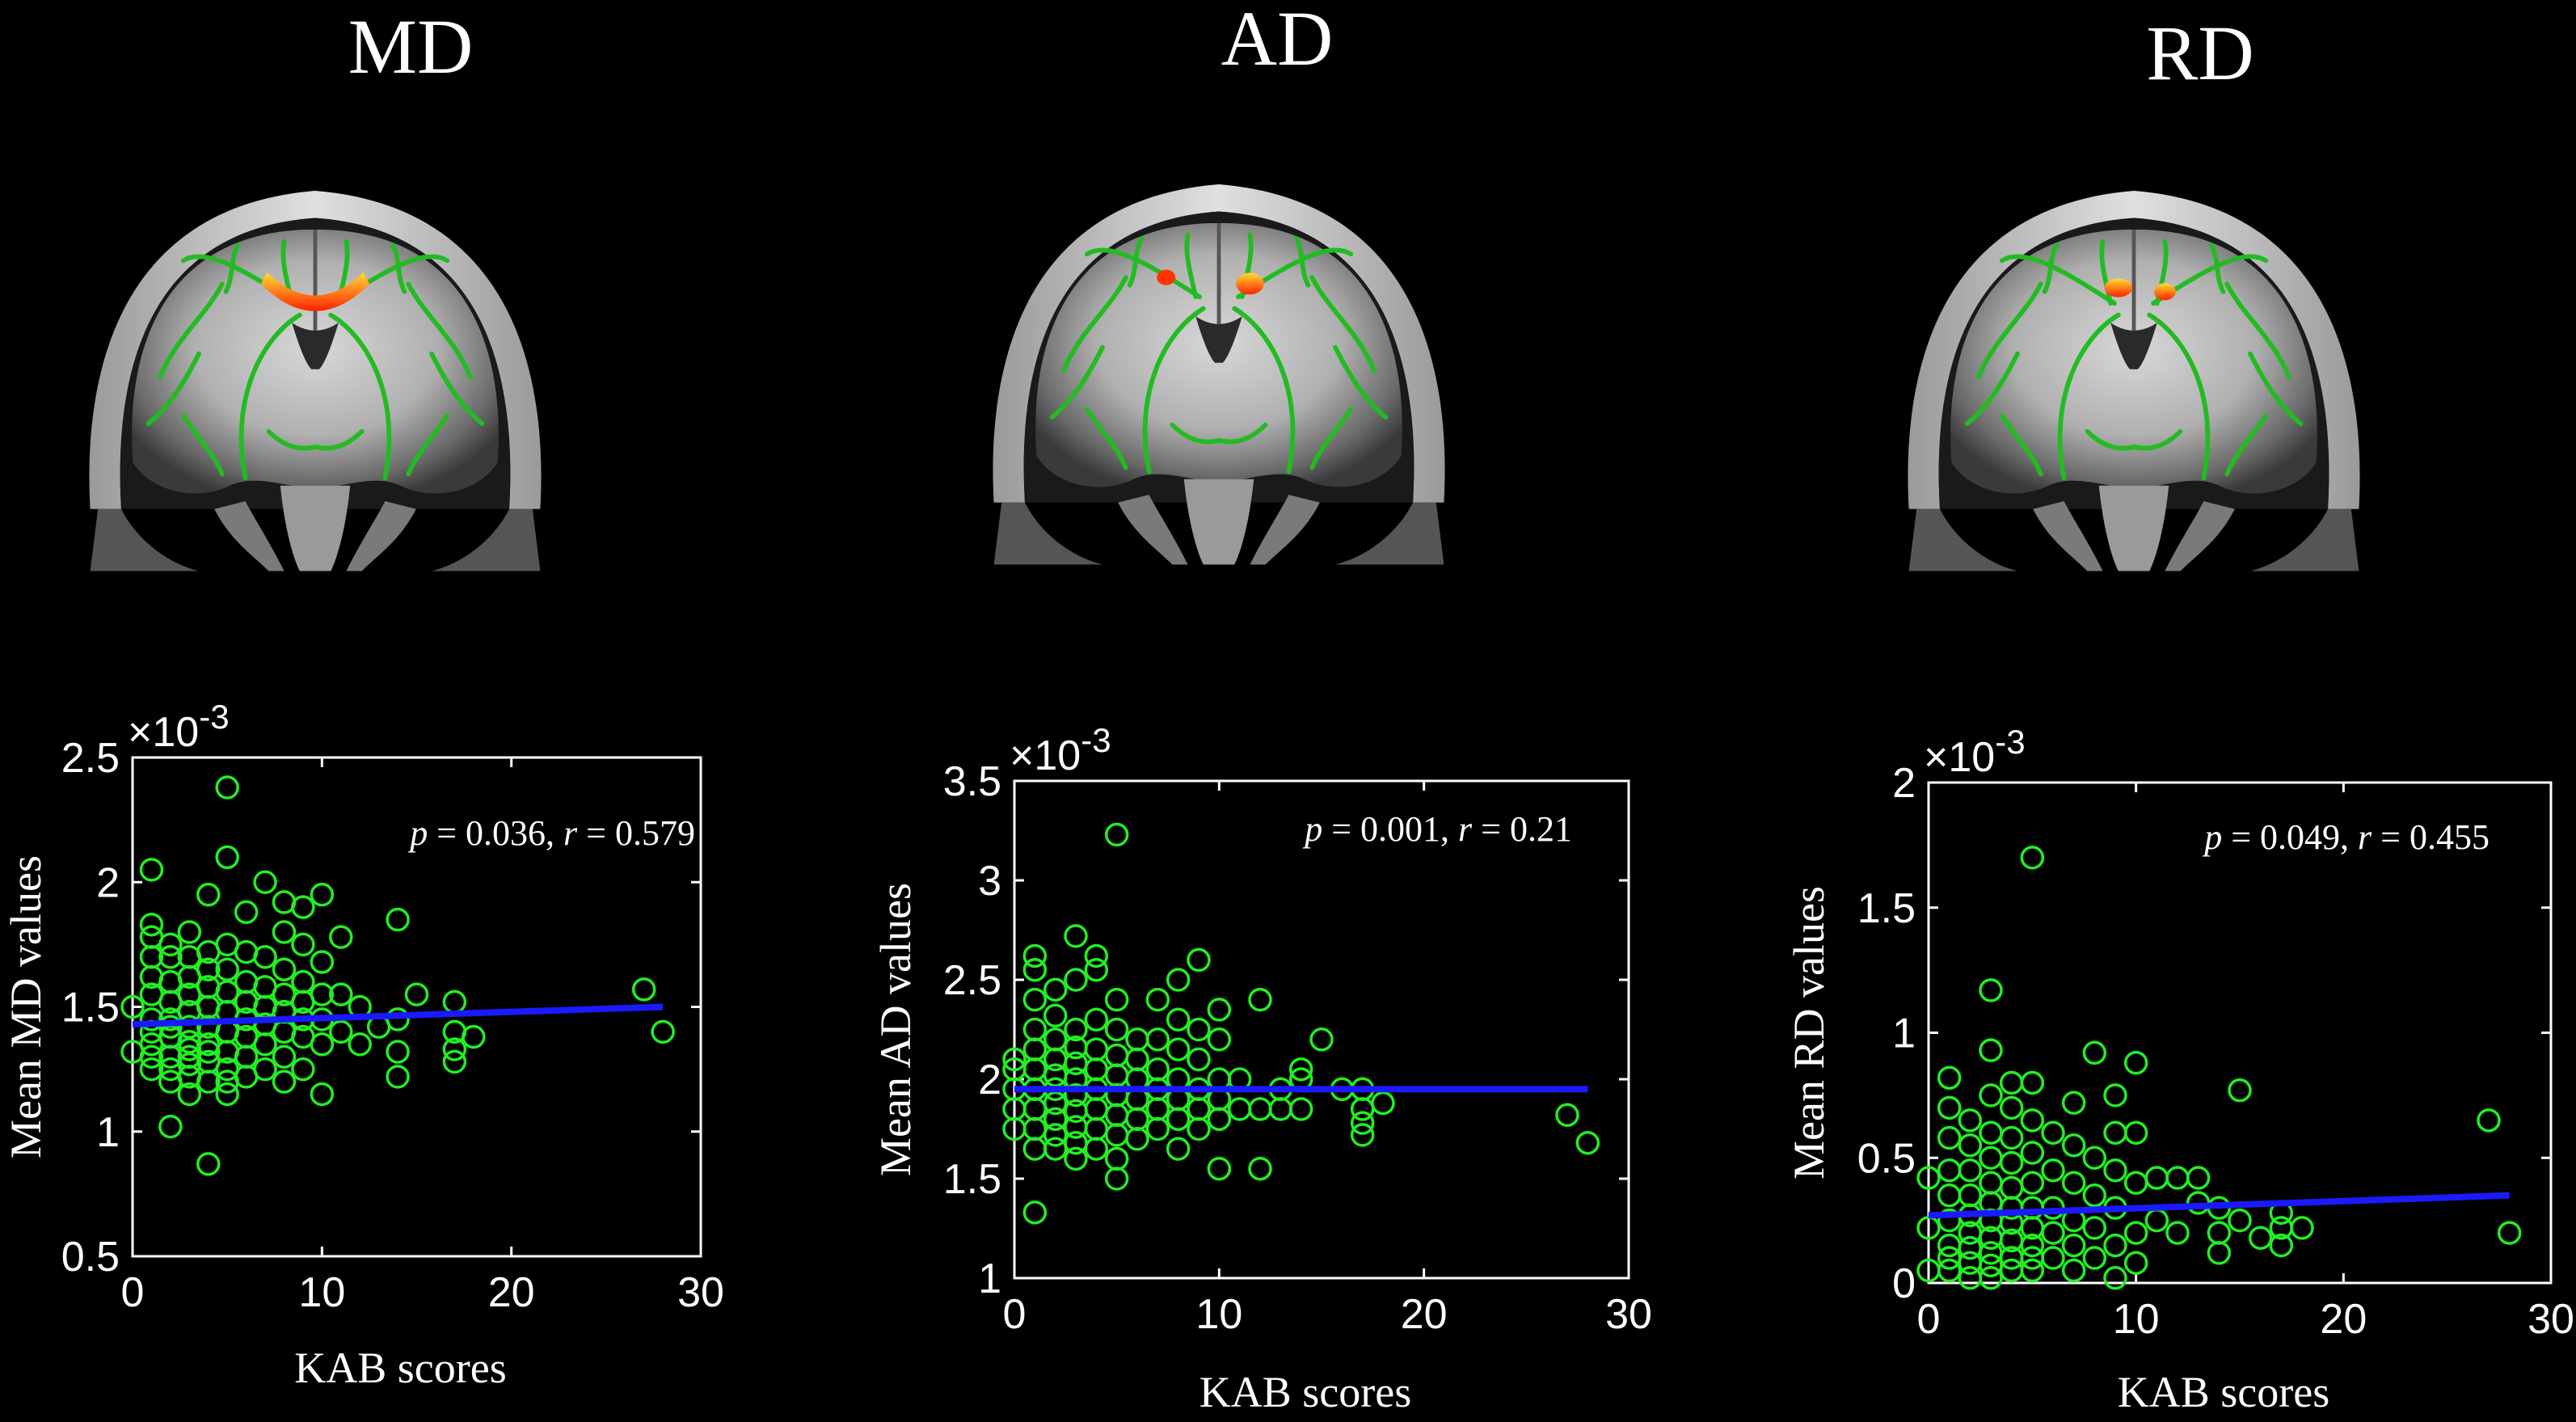  What do you see at coordinates (1250, 283) in the screenshot?
I see `ad-highlight-right` at bounding box center [1250, 283].